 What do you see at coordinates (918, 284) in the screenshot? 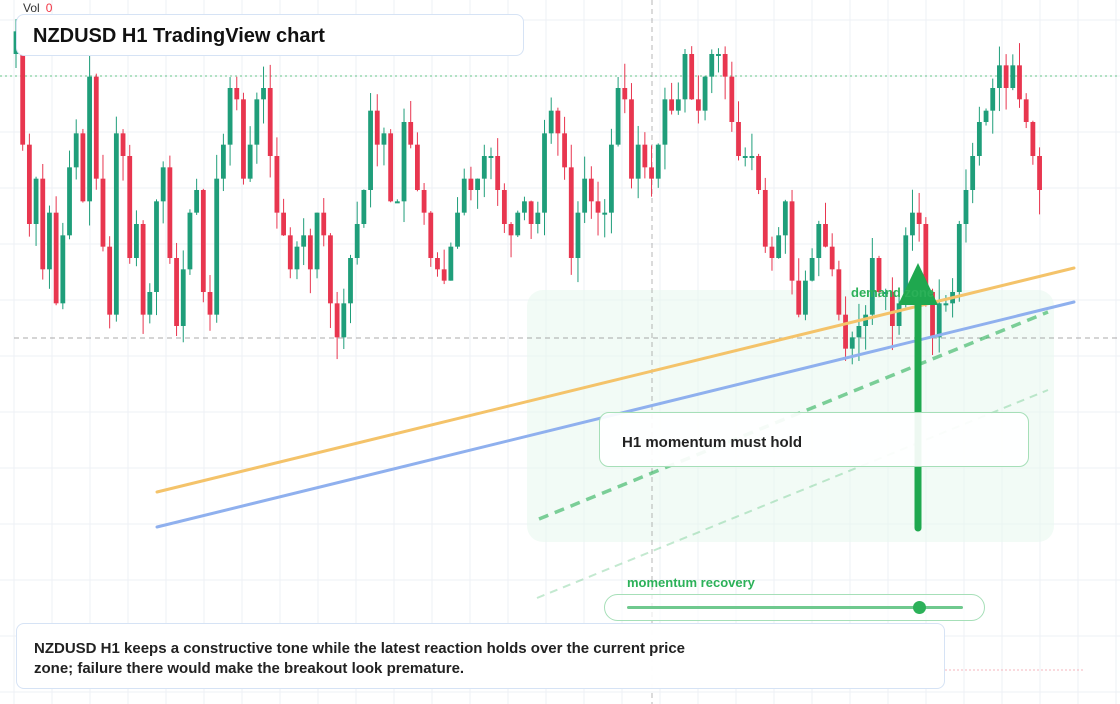
I see `up-arrow-icon` at bounding box center [918, 284].